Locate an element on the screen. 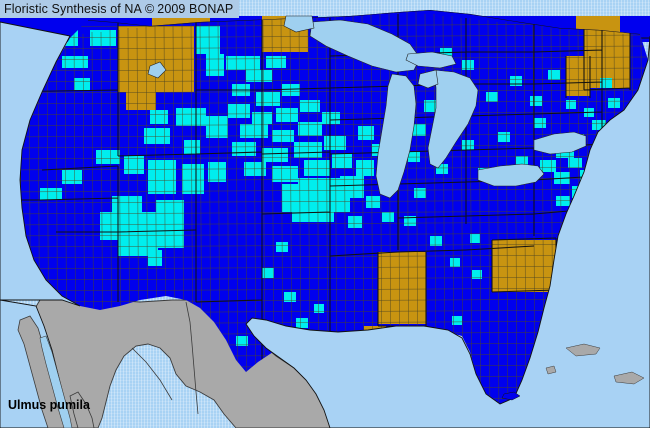 This screenshot has height=428, width=650. title-prefix: Floristic Synthesis of NA is located at coordinates (73, 9).